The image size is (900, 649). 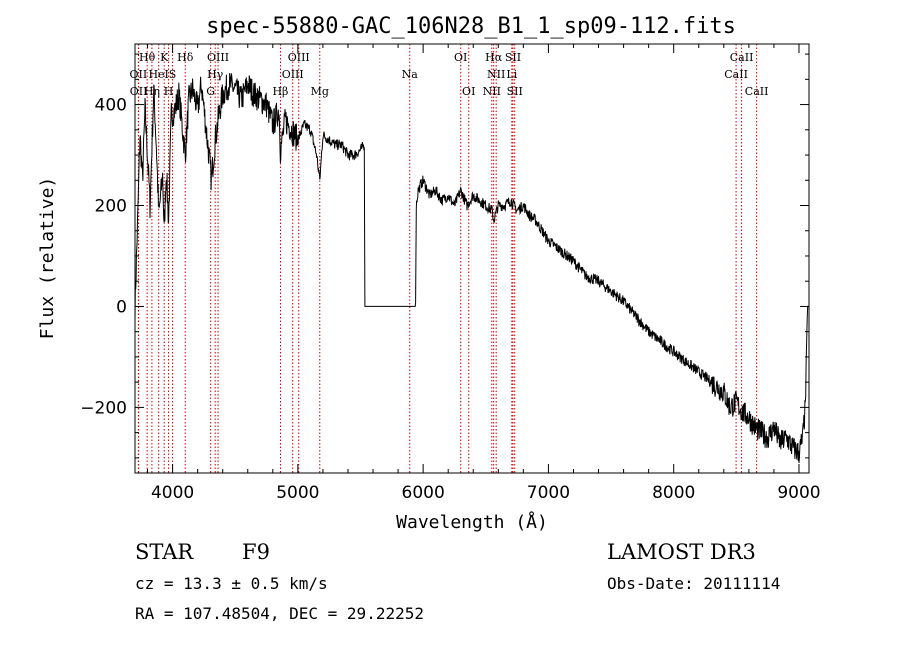 I want to click on x-axis-label: Wavelength (Å), so click(x=472, y=522).